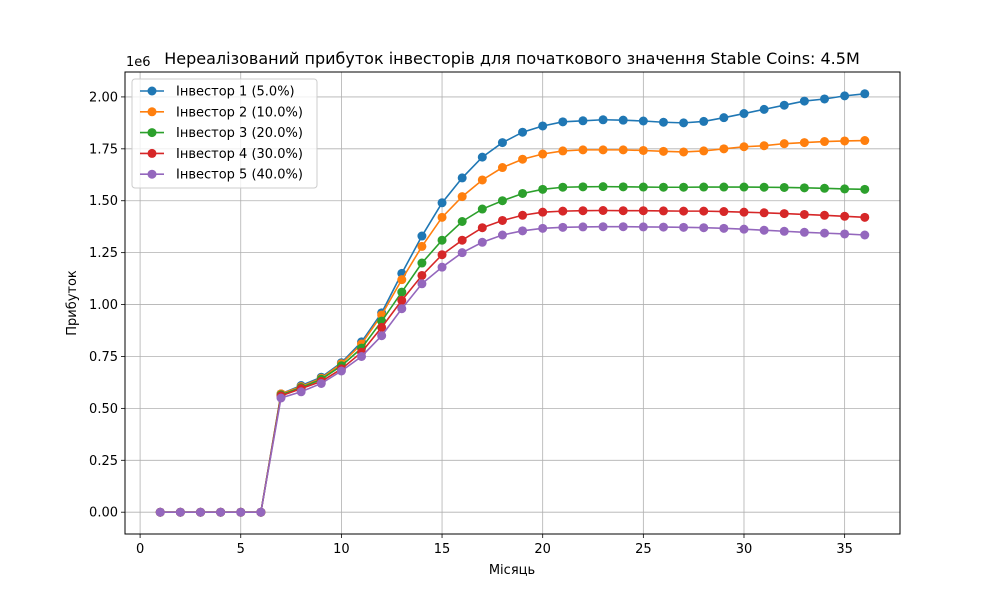  I want to click on y-tick-label: 1.25, so click(103, 253).